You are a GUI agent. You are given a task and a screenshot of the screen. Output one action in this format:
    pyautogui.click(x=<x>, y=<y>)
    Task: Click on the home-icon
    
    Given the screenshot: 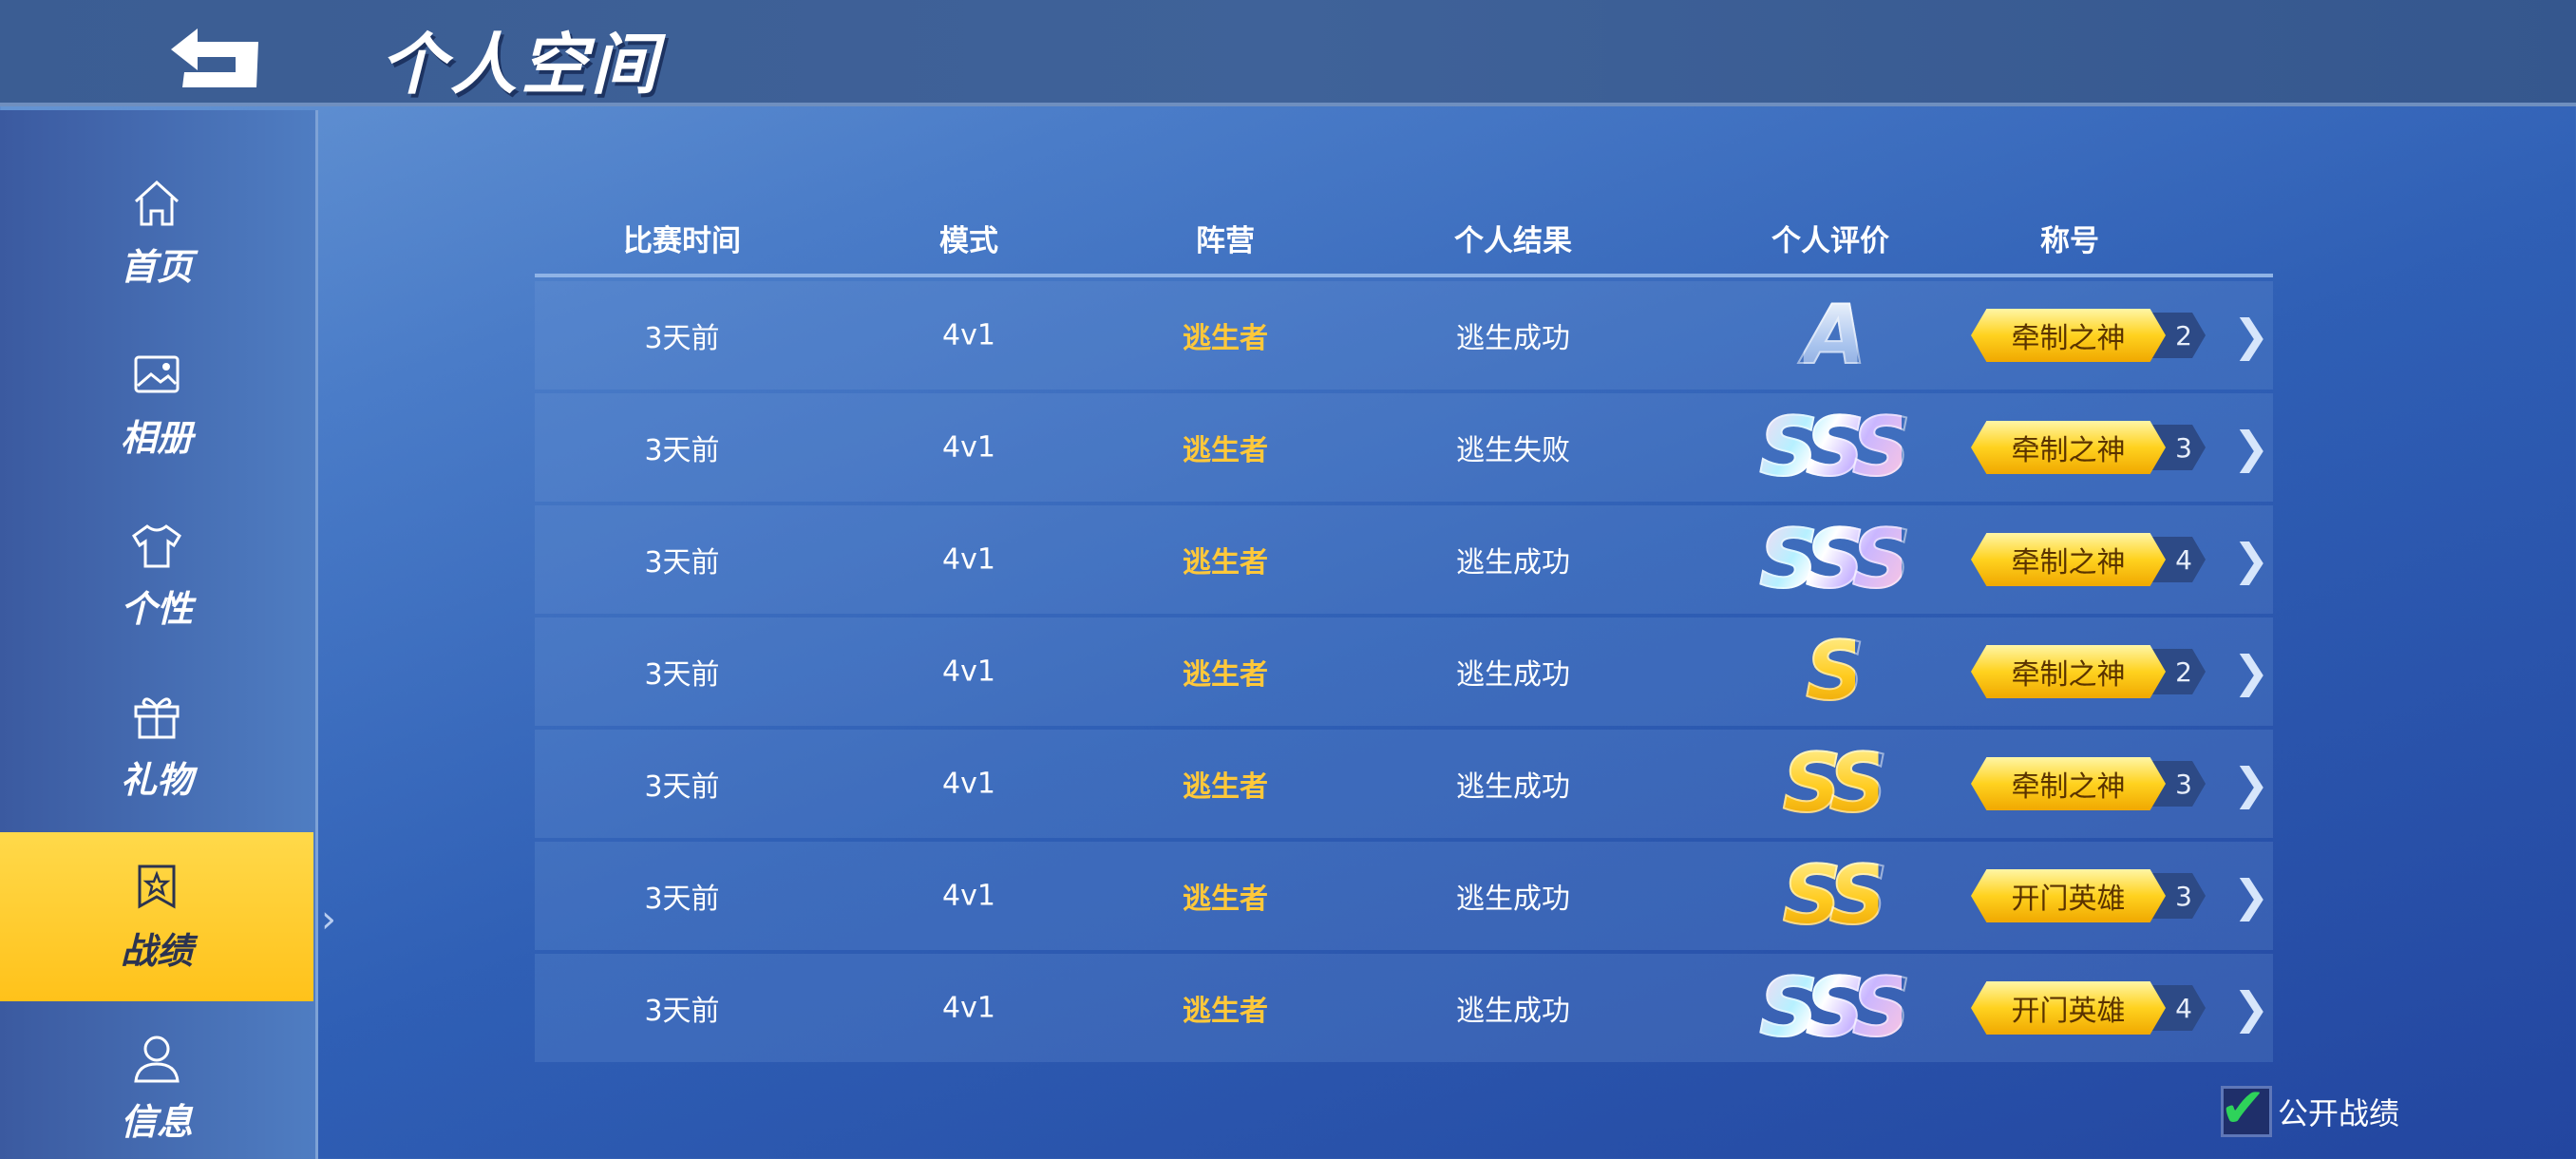 What is the action you would take?
    pyautogui.click(x=157, y=202)
    